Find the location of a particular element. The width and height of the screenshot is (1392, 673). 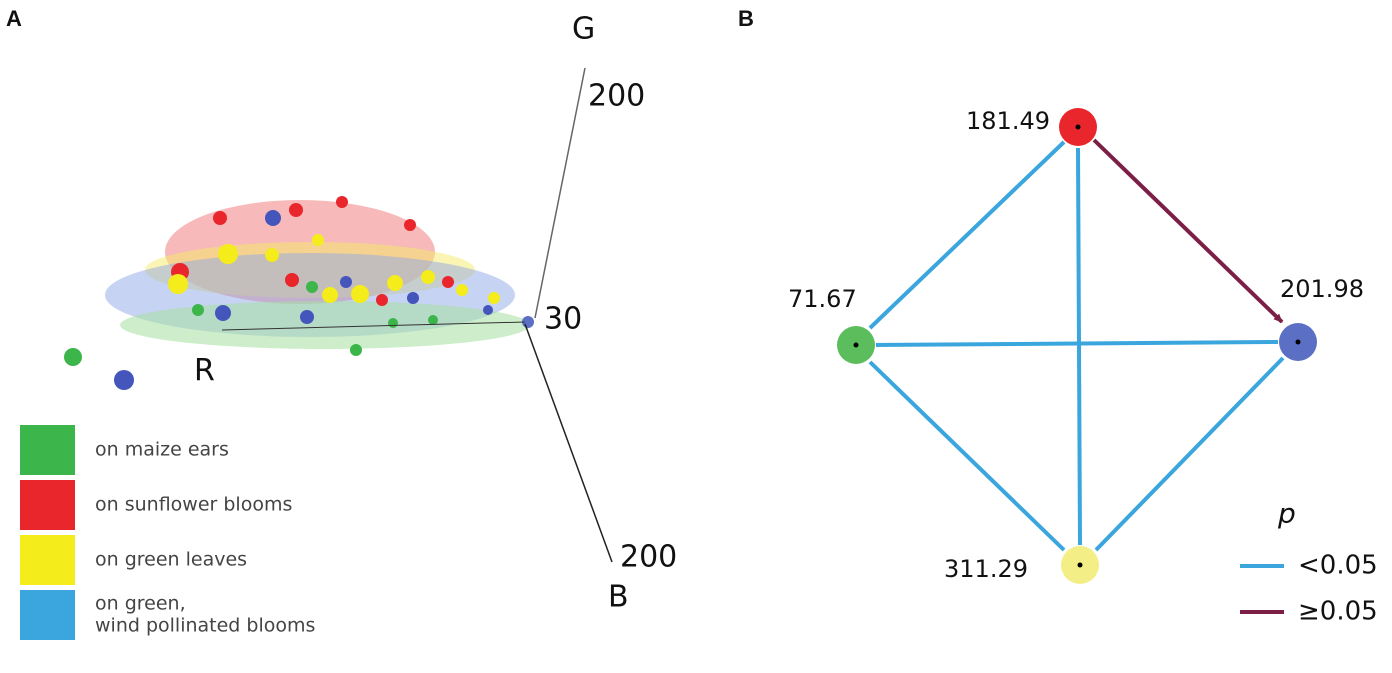

tick-label: 30 is located at coordinates (563, 319).